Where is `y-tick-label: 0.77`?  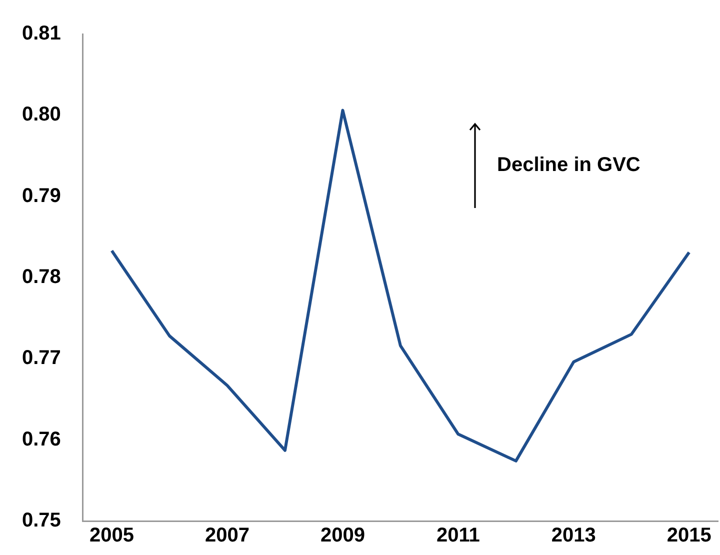 y-tick-label: 0.77 is located at coordinates (41, 358).